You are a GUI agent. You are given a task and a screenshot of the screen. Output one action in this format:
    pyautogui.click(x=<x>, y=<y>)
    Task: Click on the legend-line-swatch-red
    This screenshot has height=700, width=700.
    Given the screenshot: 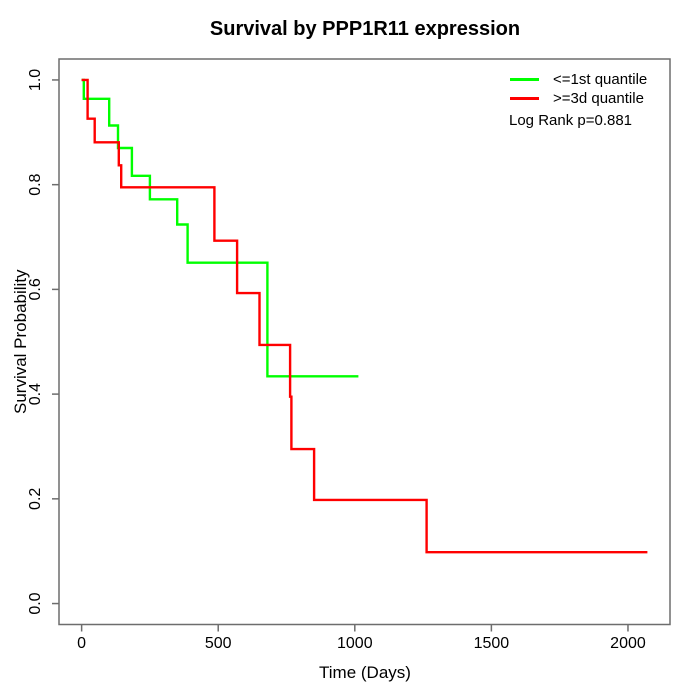 What is the action you would take?
    pyautogui.click(x=524, y=98)
    